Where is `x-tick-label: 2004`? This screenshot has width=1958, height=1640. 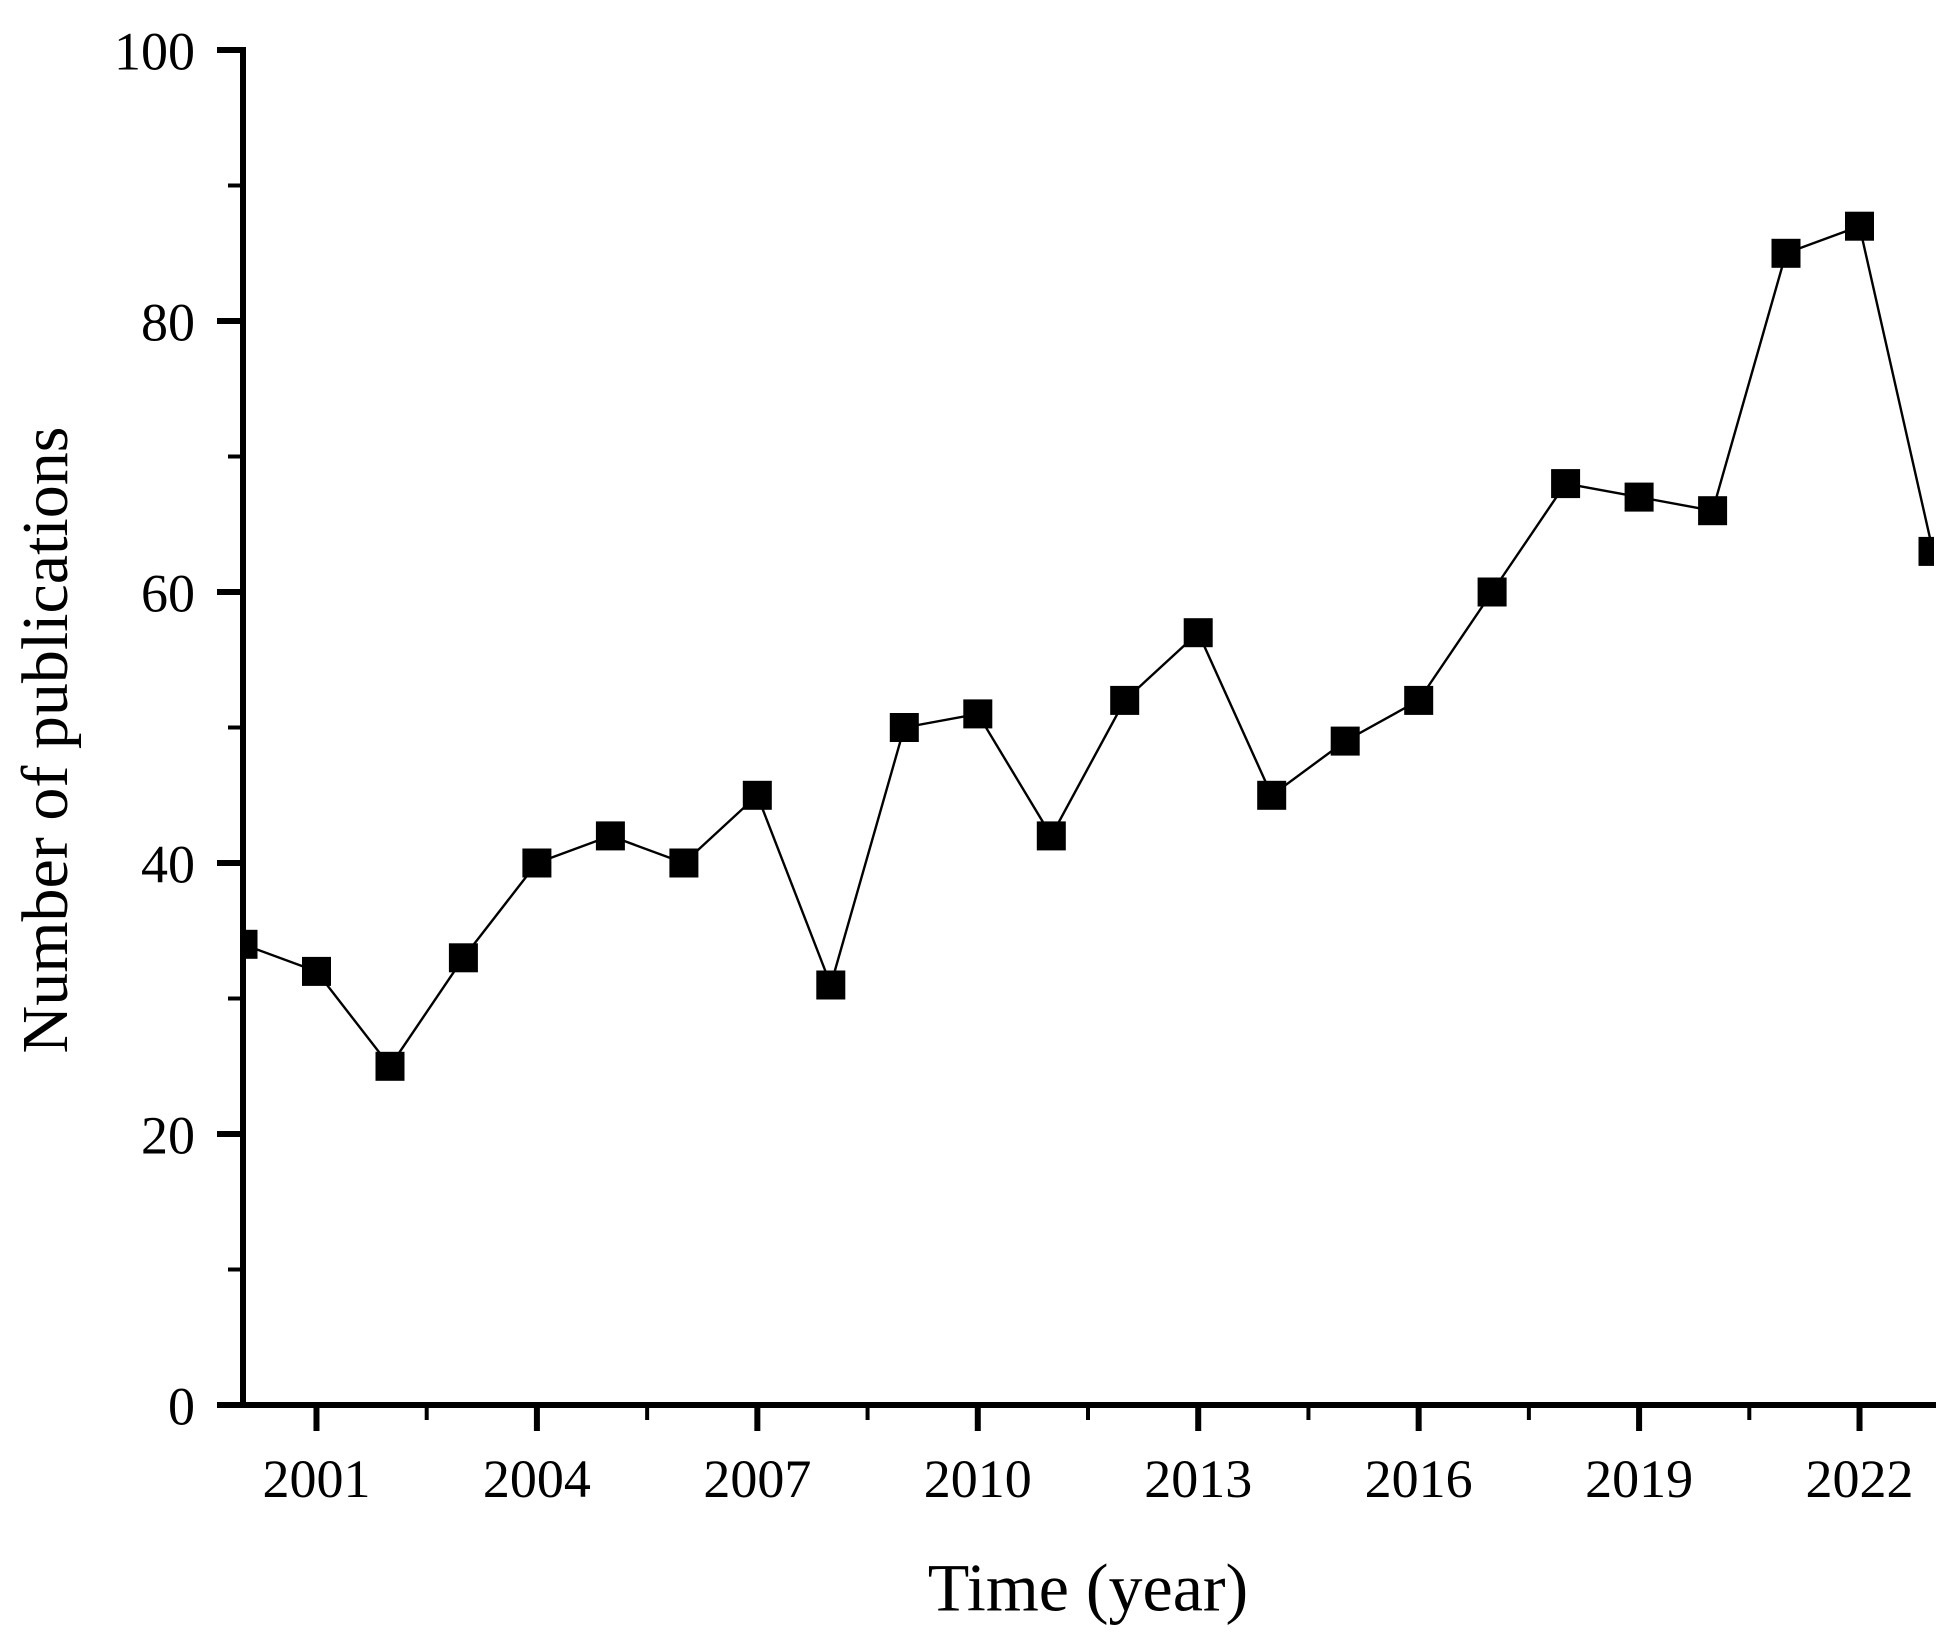
x-tick-label: 2004 is located at coordinates (537, 1479).